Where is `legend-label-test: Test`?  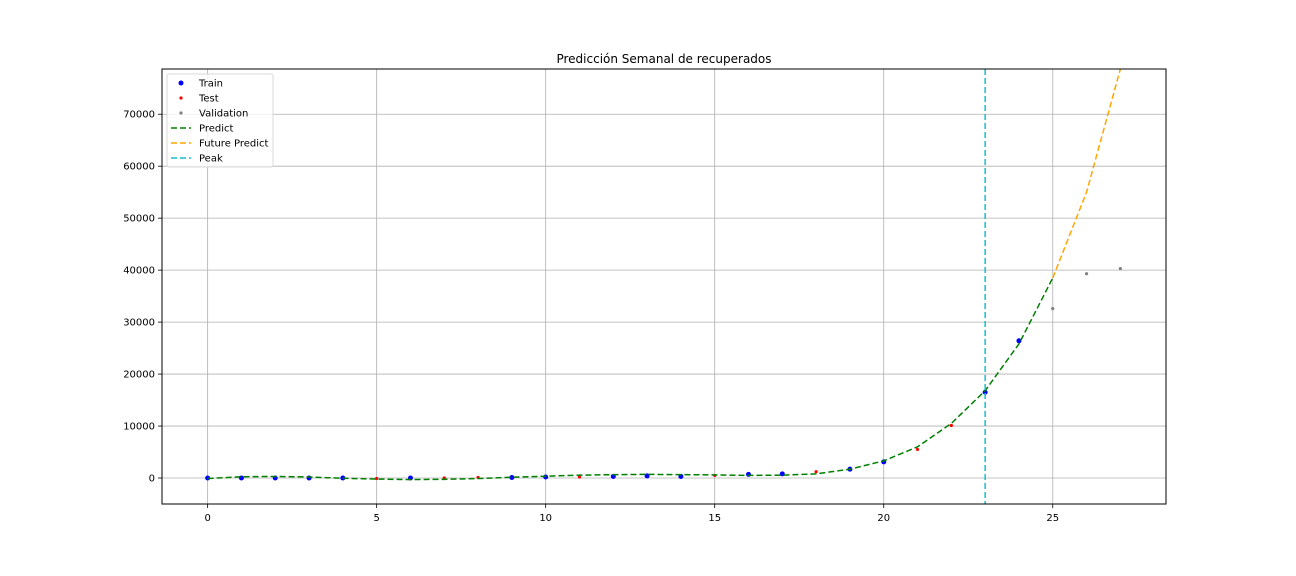
legend-label-test: Test is located at coordinates (208, 99).